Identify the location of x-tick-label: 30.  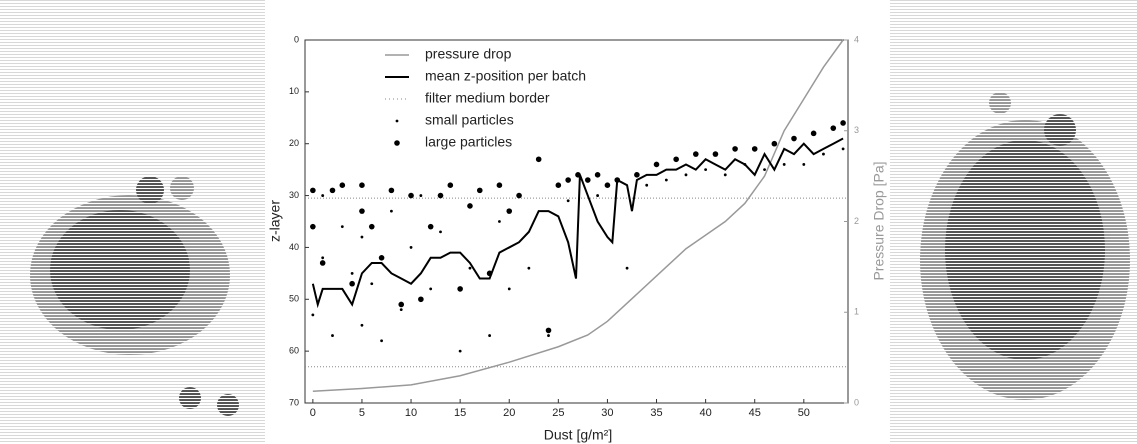
(607, 413).